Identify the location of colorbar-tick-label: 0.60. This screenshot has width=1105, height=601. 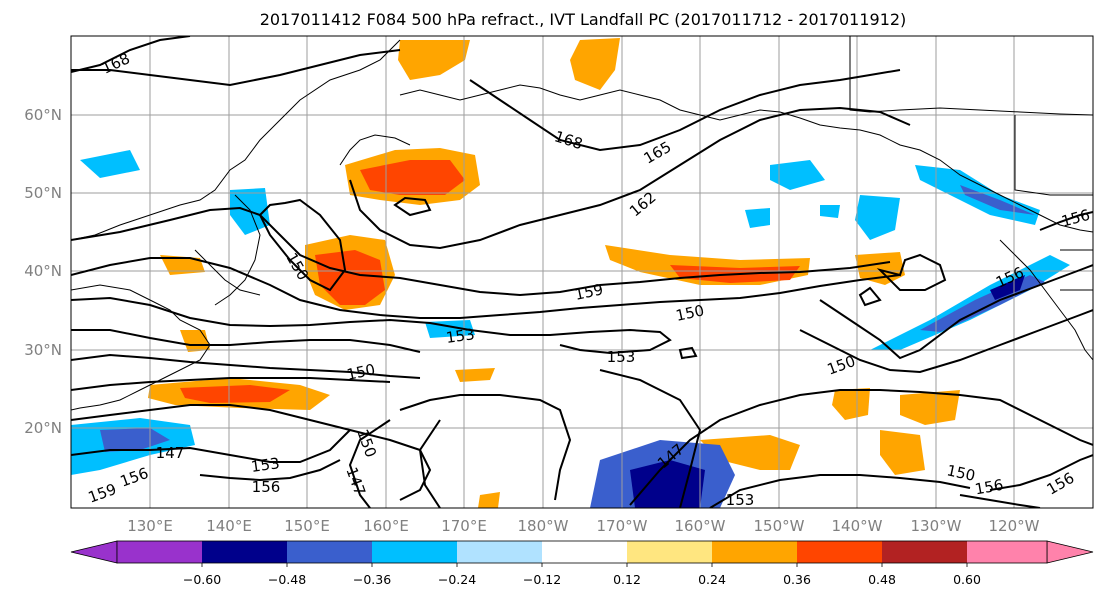
(967, 579).